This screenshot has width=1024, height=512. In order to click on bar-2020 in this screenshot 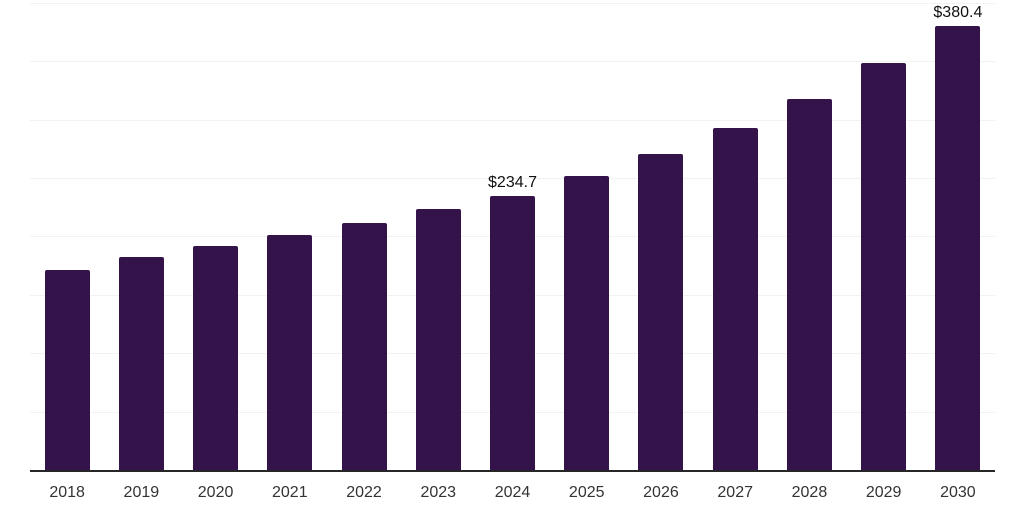, I will do `click(216, 357)`.